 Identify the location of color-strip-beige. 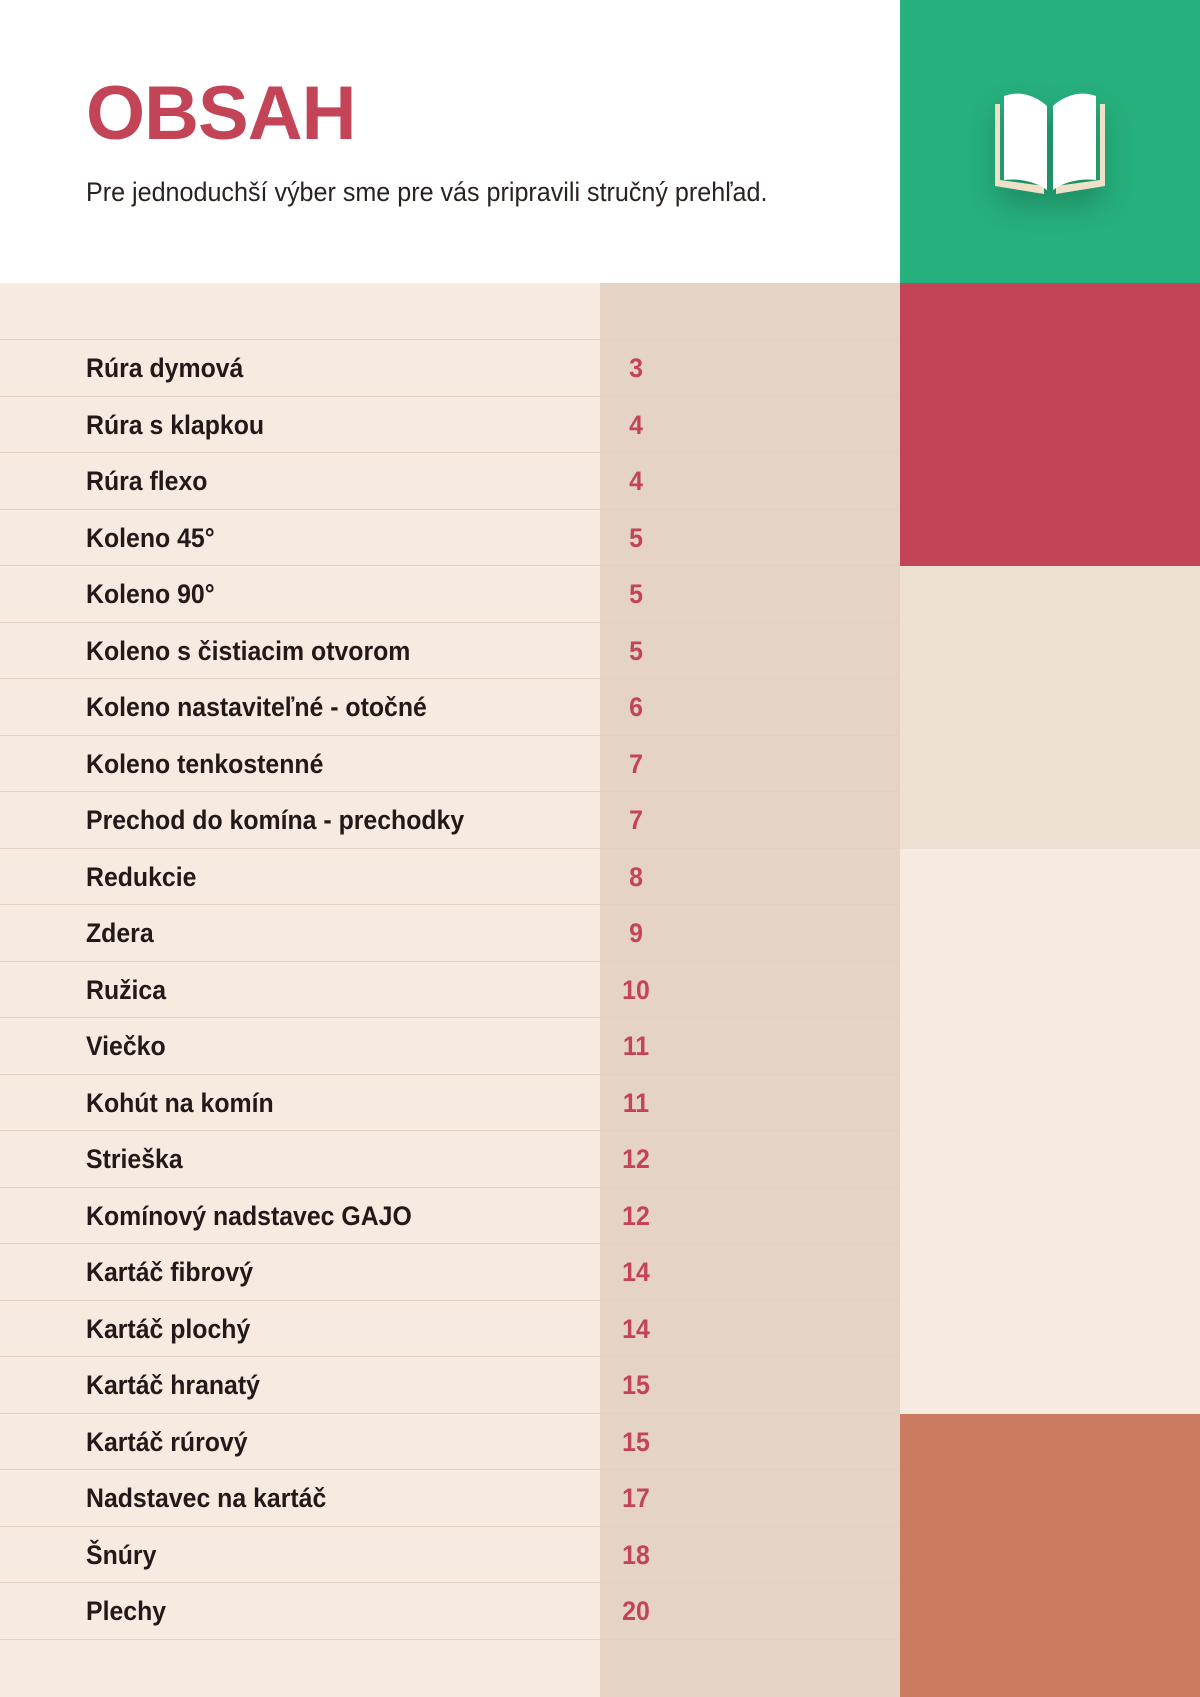
(1050, 707).